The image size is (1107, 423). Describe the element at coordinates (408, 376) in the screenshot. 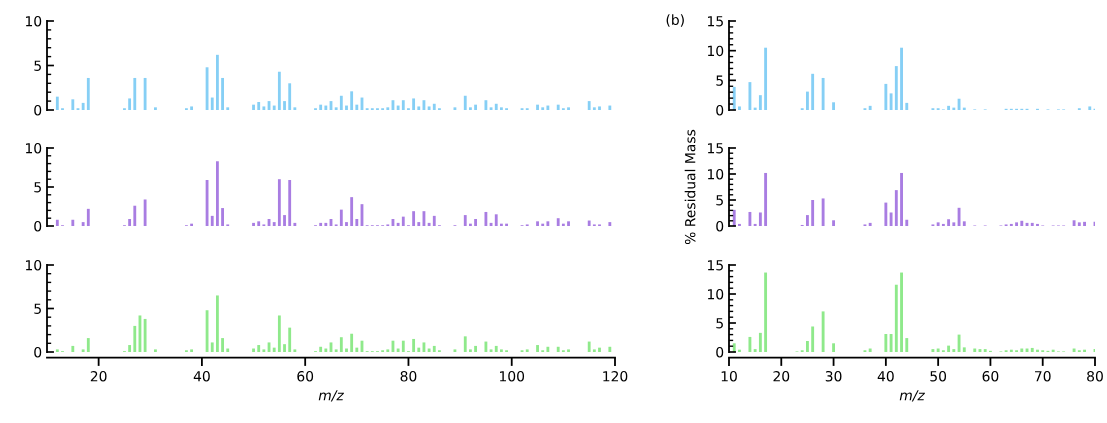

I see `x-tick-label: 80` at that location.